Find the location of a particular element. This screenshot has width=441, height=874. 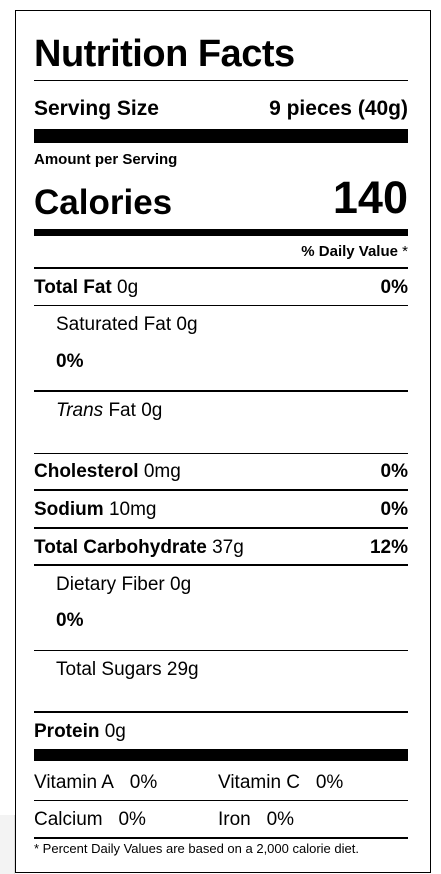

iron-pct: 0% is located at coordinates (280, 819).